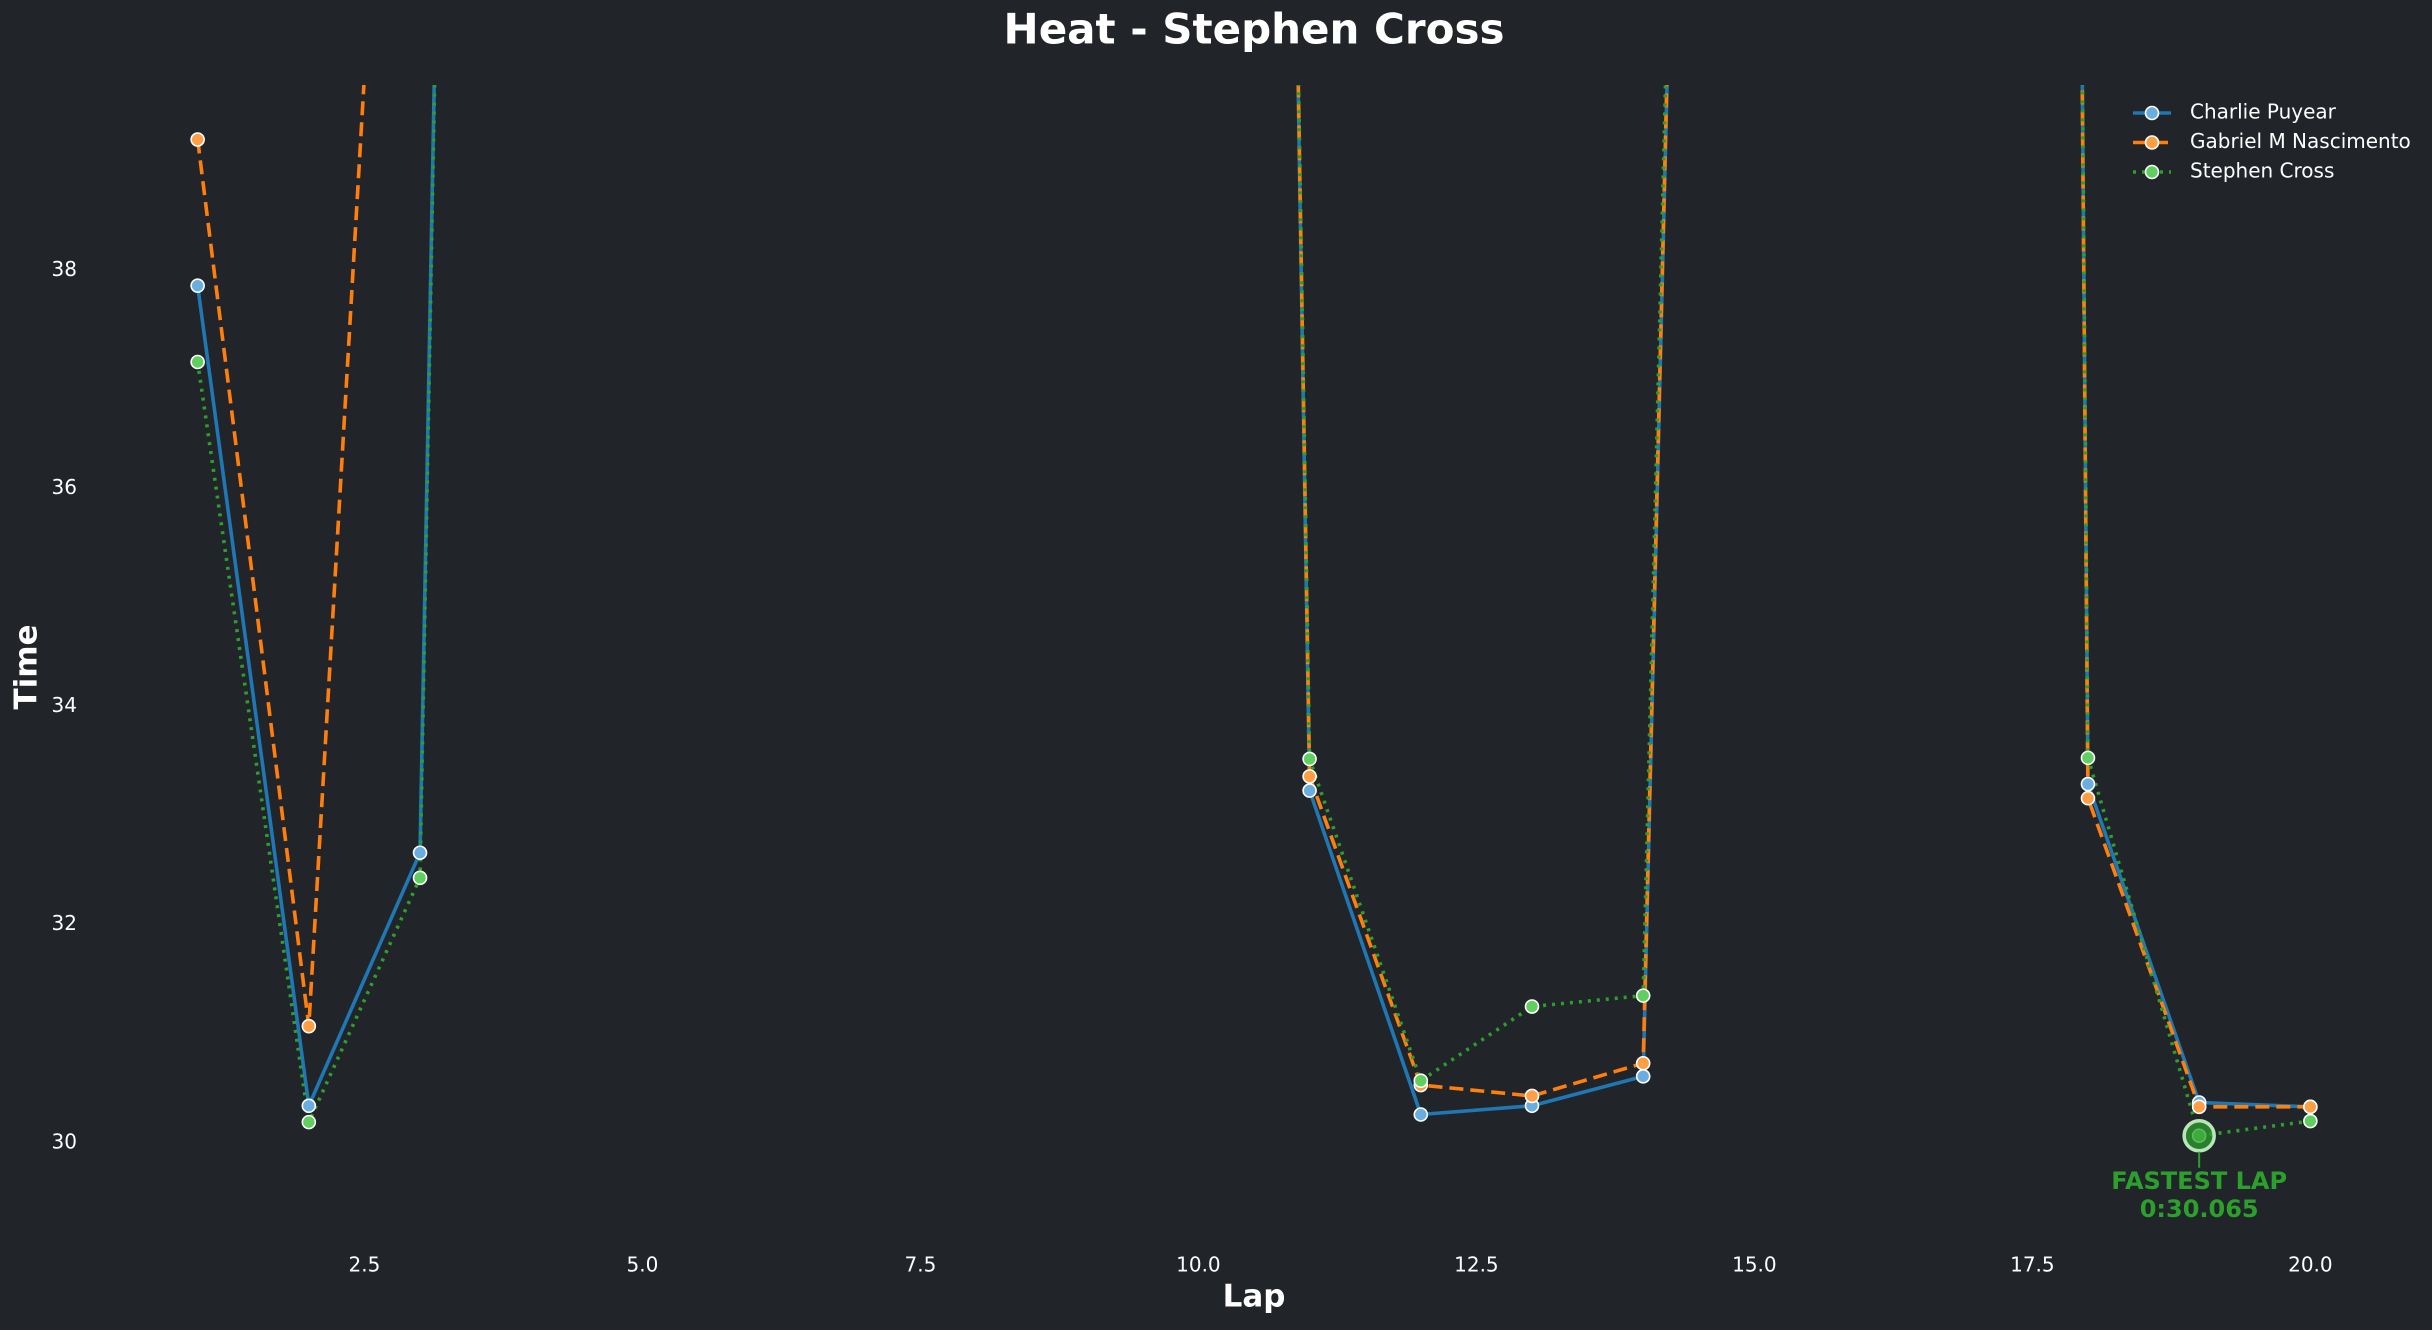  I want to click on x-axis-label: Lap, so click(1254, 1297).